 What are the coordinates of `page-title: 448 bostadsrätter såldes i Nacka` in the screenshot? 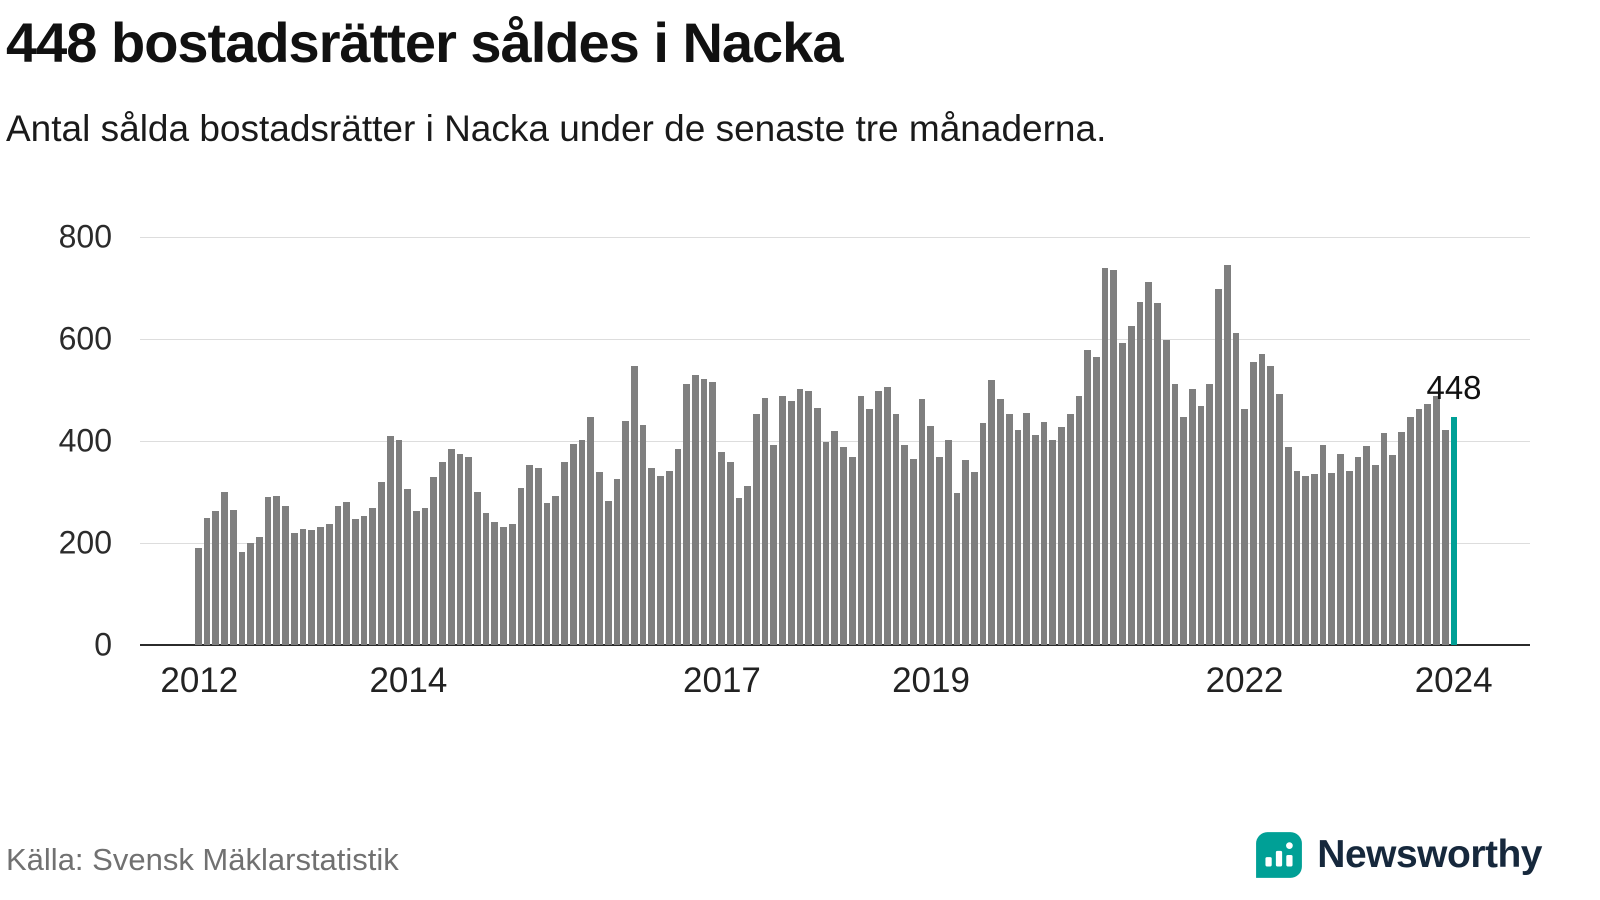 It's located at (424, 42).